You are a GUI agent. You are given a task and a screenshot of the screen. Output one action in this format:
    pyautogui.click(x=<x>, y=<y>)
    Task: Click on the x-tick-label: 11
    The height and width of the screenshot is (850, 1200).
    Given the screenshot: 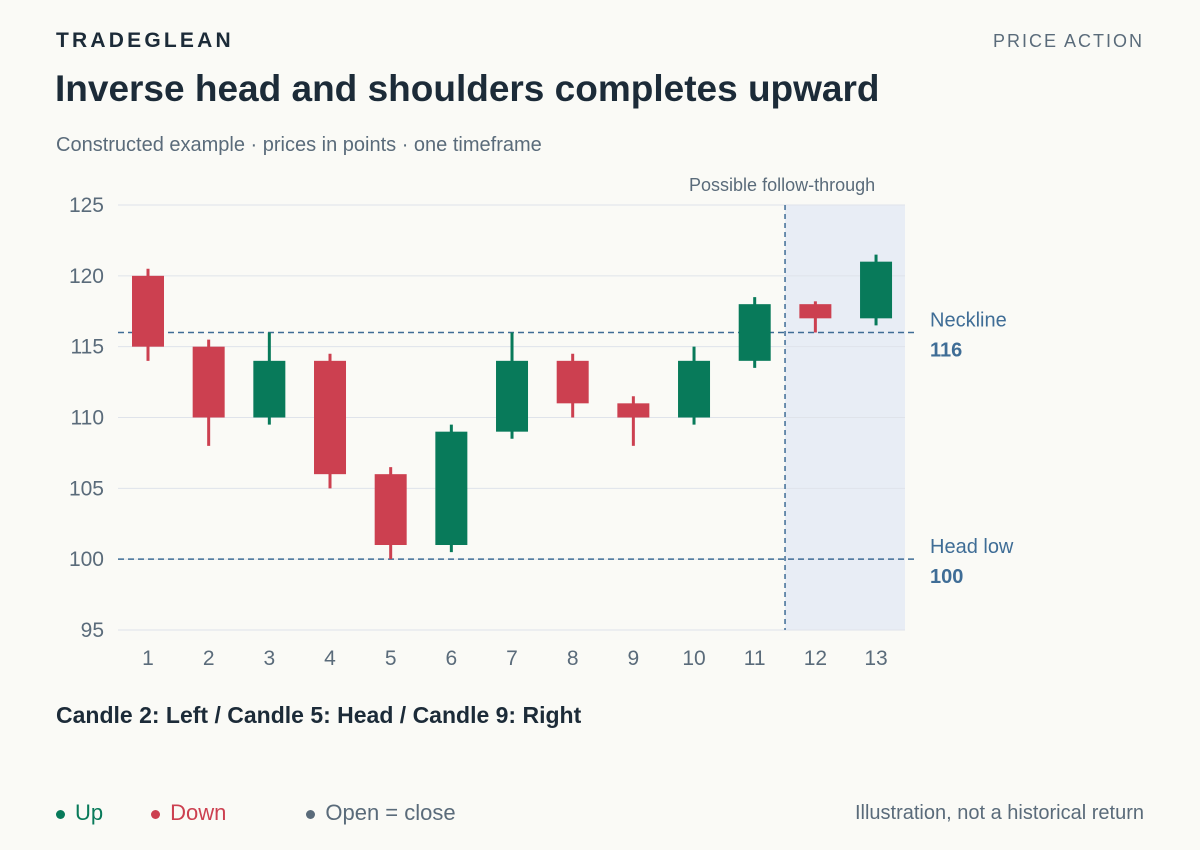 What is the action you would take?
    pyautogui.click(x=755, y=658)
    